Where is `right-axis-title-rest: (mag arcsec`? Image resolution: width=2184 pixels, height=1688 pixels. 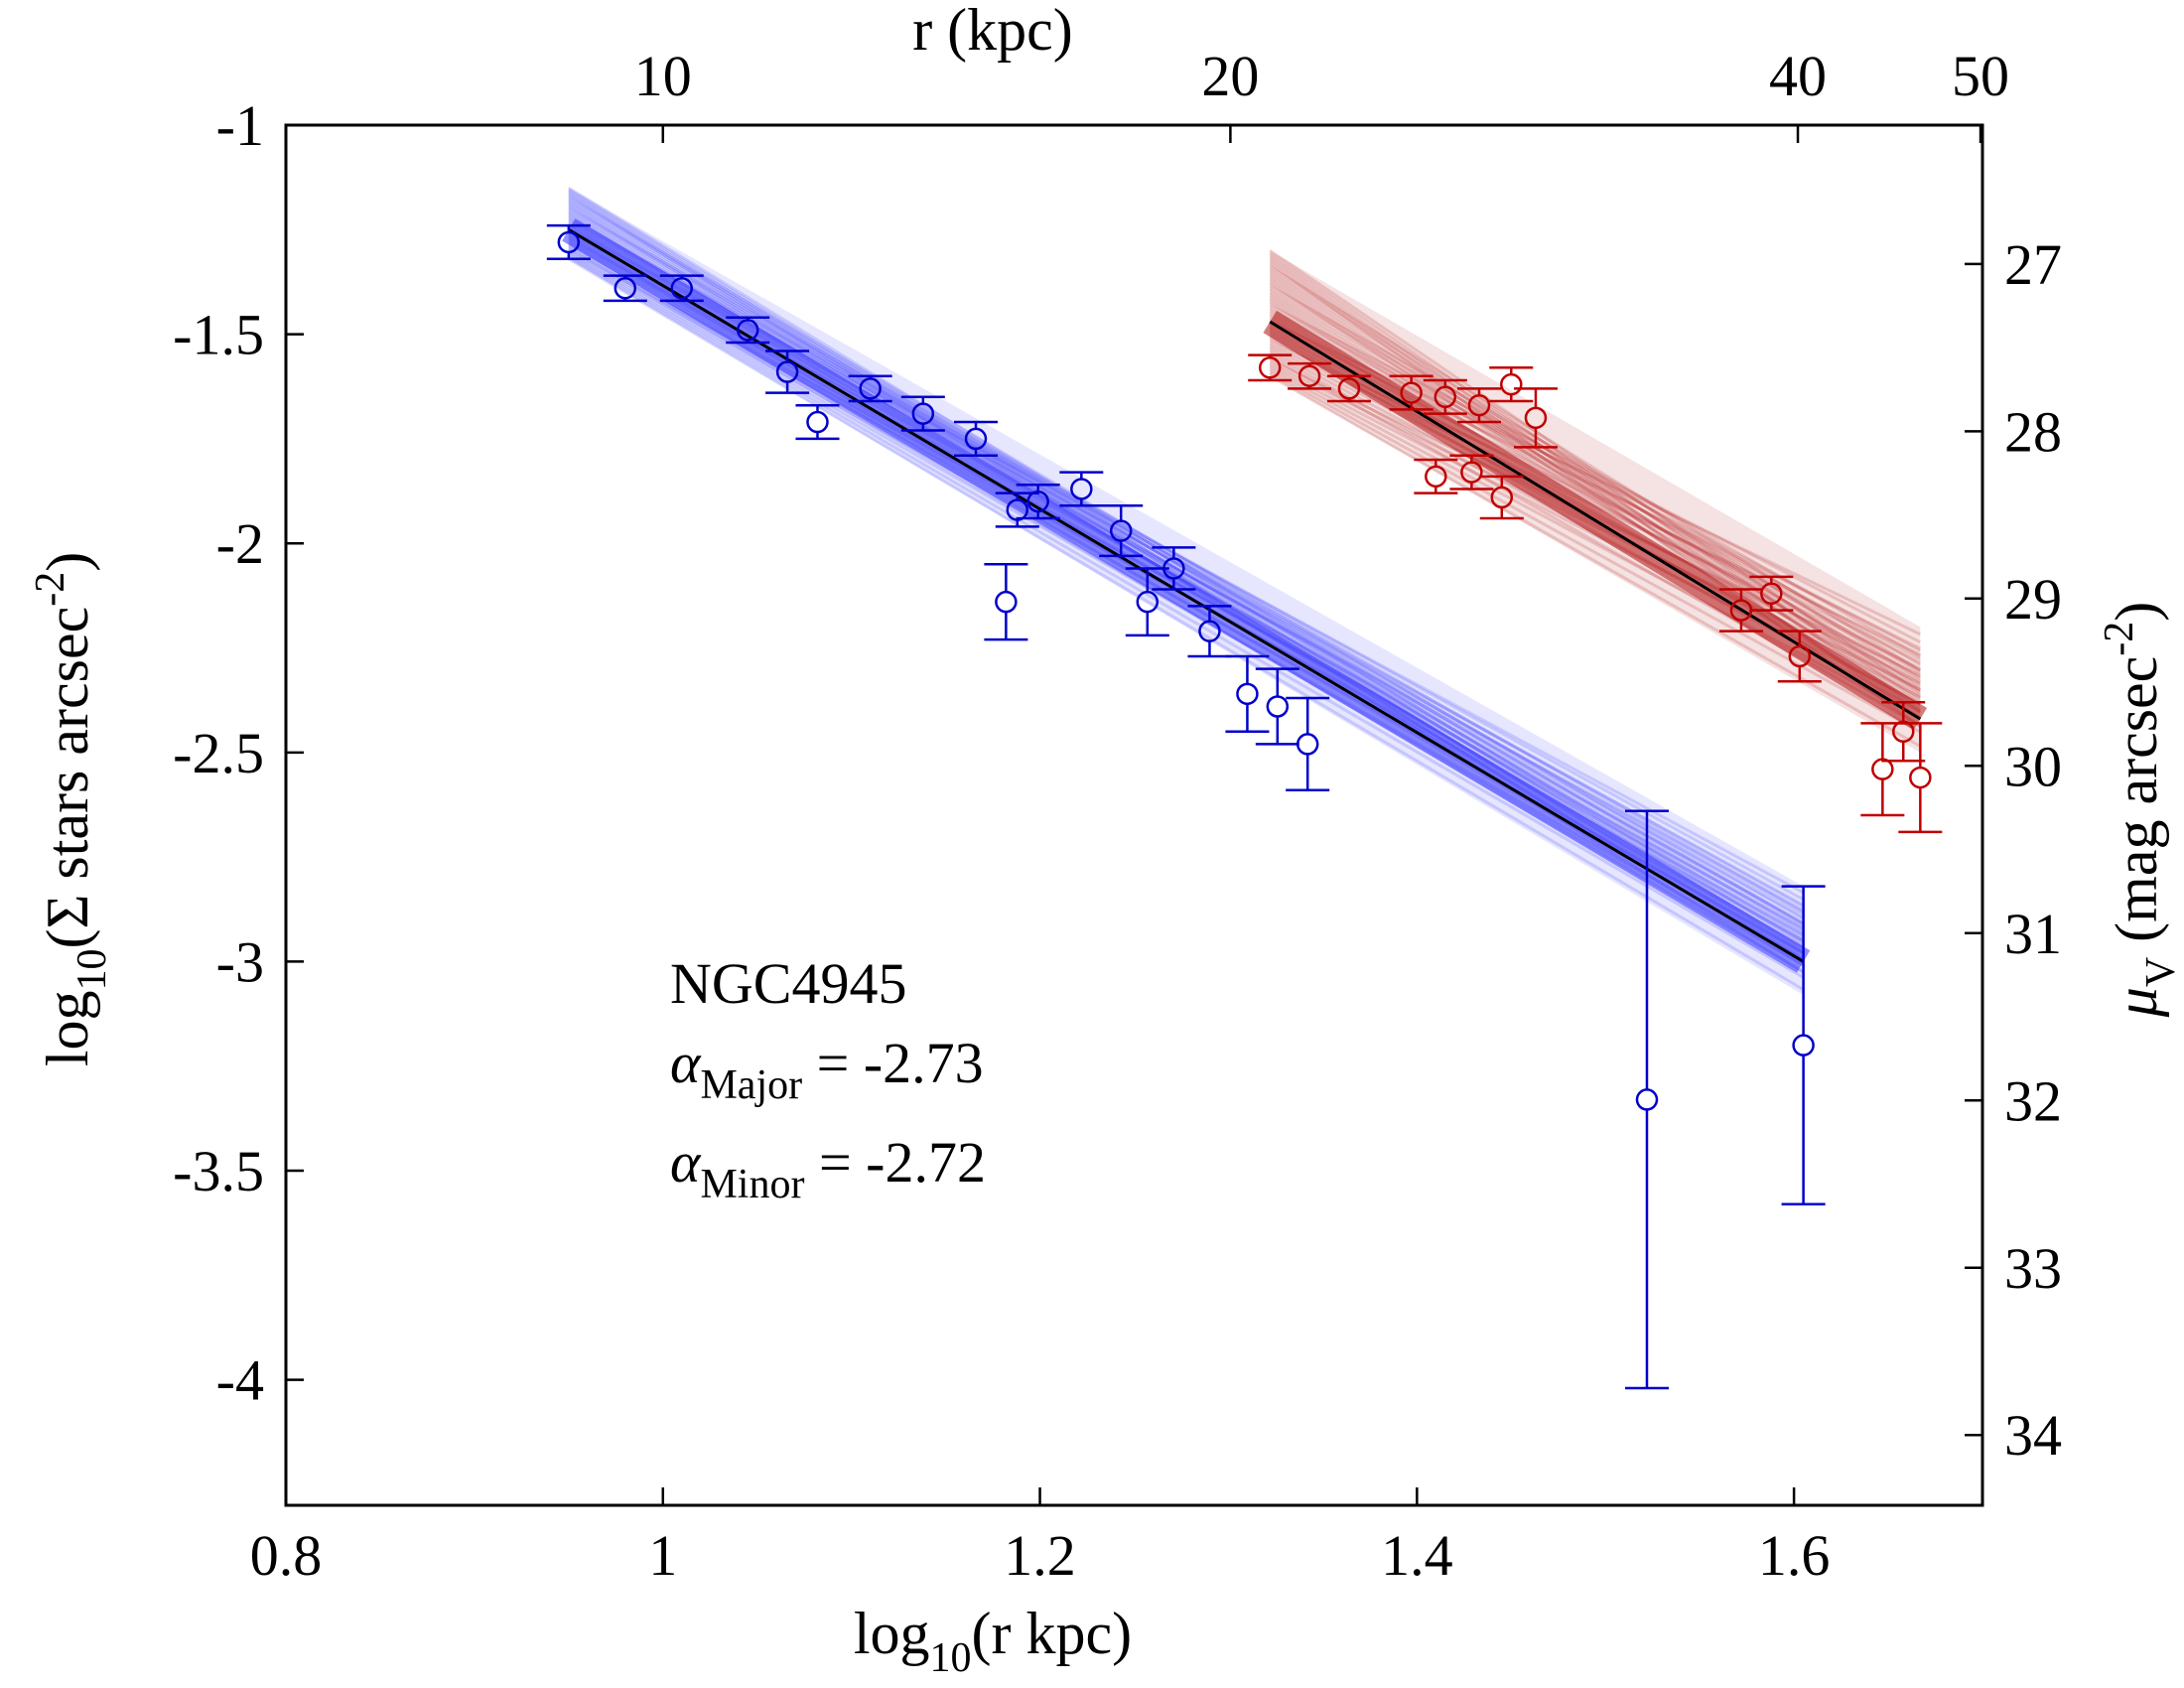
right-axis-title-rest: (mag arcsec is located at coordinates (2136, 806).